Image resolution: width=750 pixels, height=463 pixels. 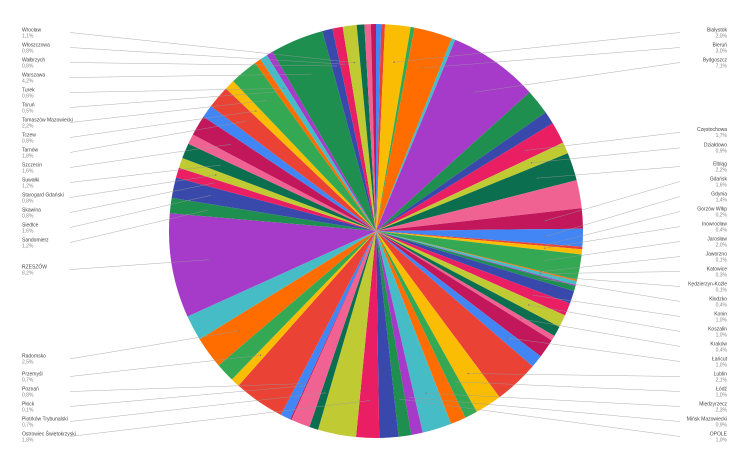 I want to click on slice-value-label: 0,9%, so click(x=722, y=425).